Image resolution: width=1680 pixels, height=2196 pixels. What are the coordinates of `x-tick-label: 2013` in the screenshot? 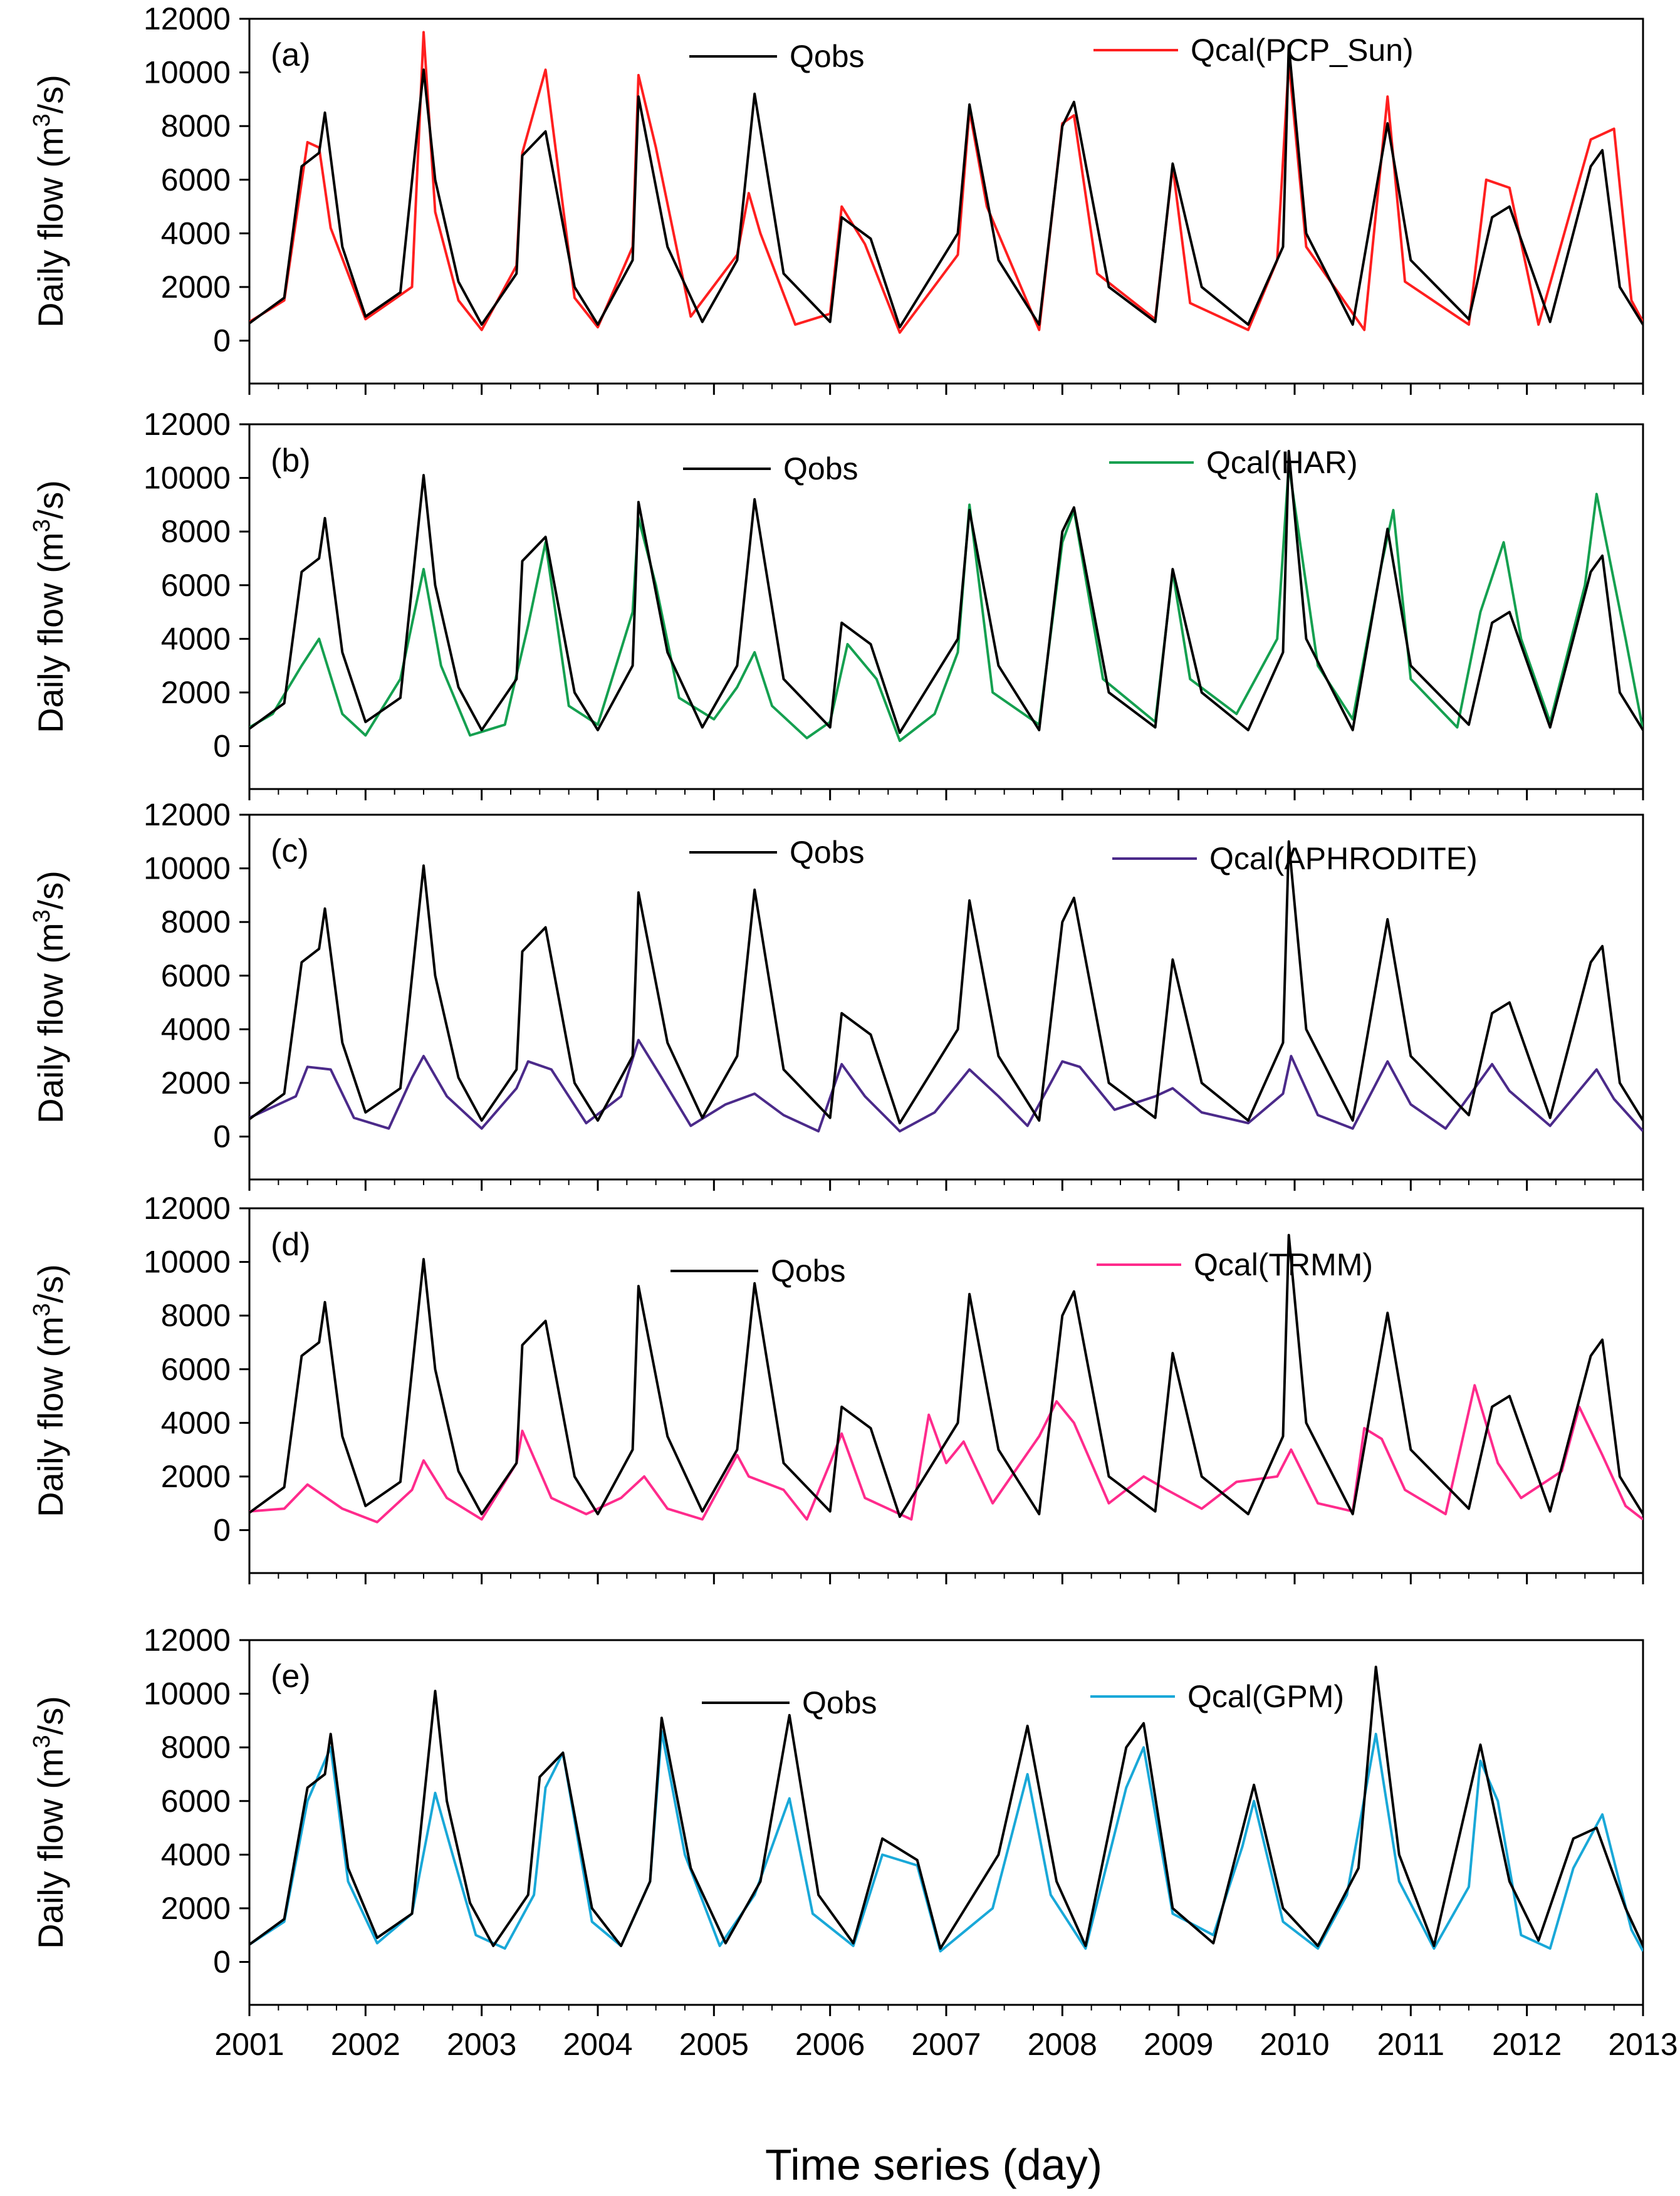 It's located at (1642, 2044).